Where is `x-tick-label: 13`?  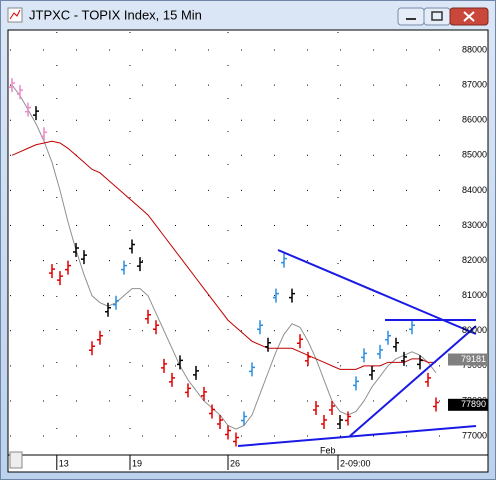
x-tick-label: 13 is located at coordinates (64, 463).